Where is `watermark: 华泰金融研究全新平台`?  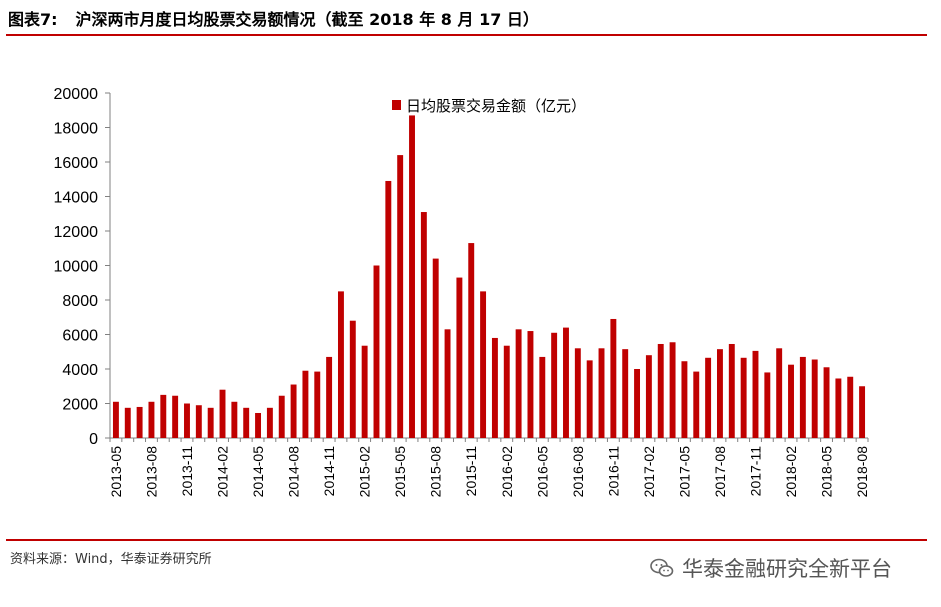
watermark: 华泰金融研究全新平台 is located at coordinates (771, 568).